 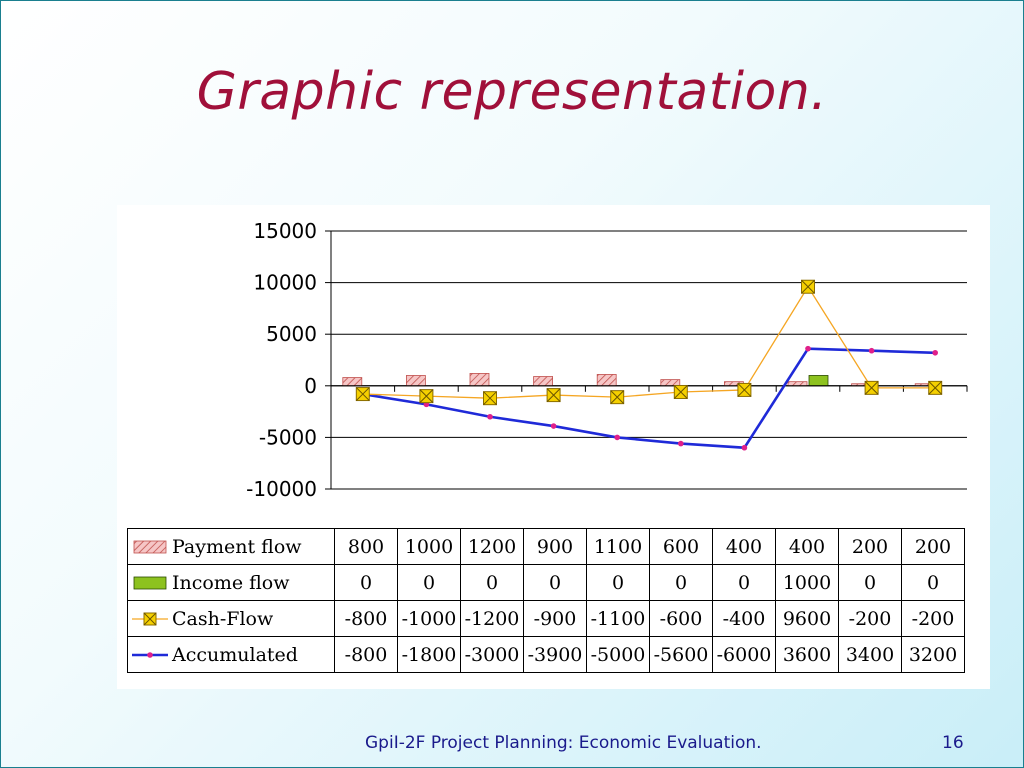 I want to click on table-row: Income flow 0 0 0 0 0 0 0 1000 0 0, so click(x=546, y=582).